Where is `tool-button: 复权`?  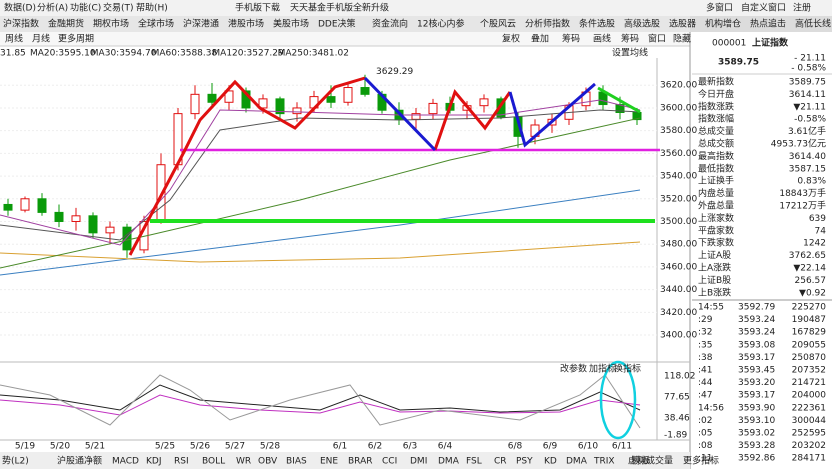 tool-button: 复权 is located at coordinates (511, 39).